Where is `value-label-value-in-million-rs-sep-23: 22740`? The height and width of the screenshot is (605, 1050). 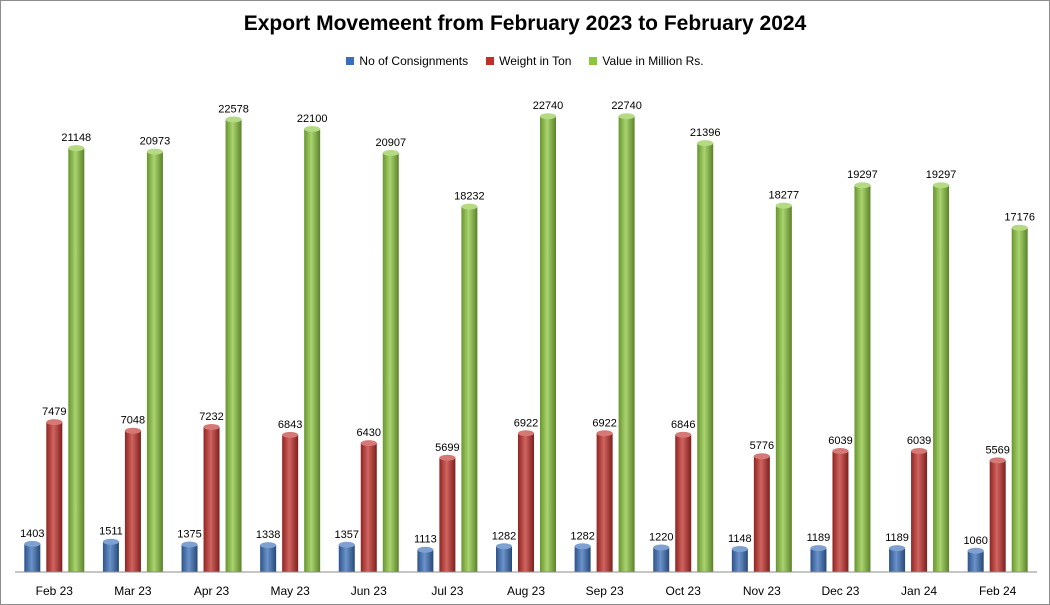 value-label-value-in-million-rs-sep-23: 22740 is located at coordinates (626, 106).